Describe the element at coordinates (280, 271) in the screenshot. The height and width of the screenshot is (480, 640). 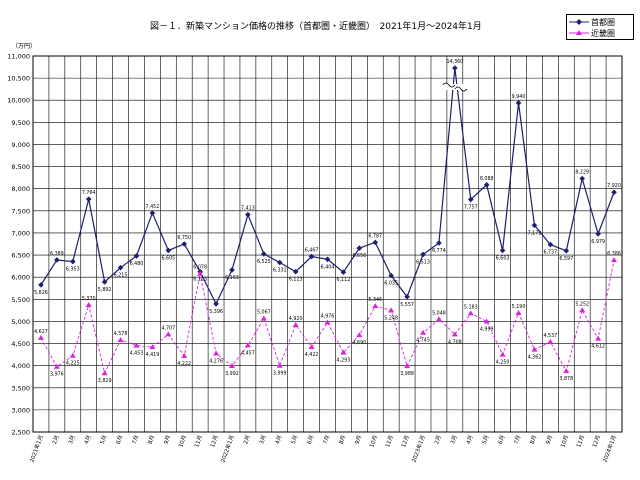
I see `data-label: 6,331` at that location.